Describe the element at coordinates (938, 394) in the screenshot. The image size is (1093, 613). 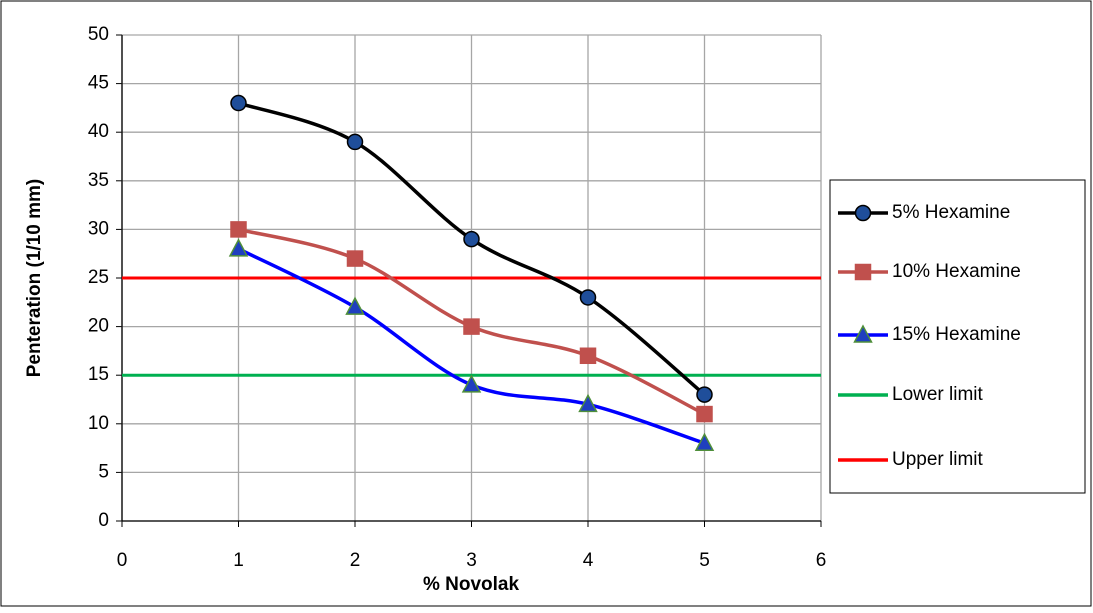
I see `legend-label: Lower limit` at that location.